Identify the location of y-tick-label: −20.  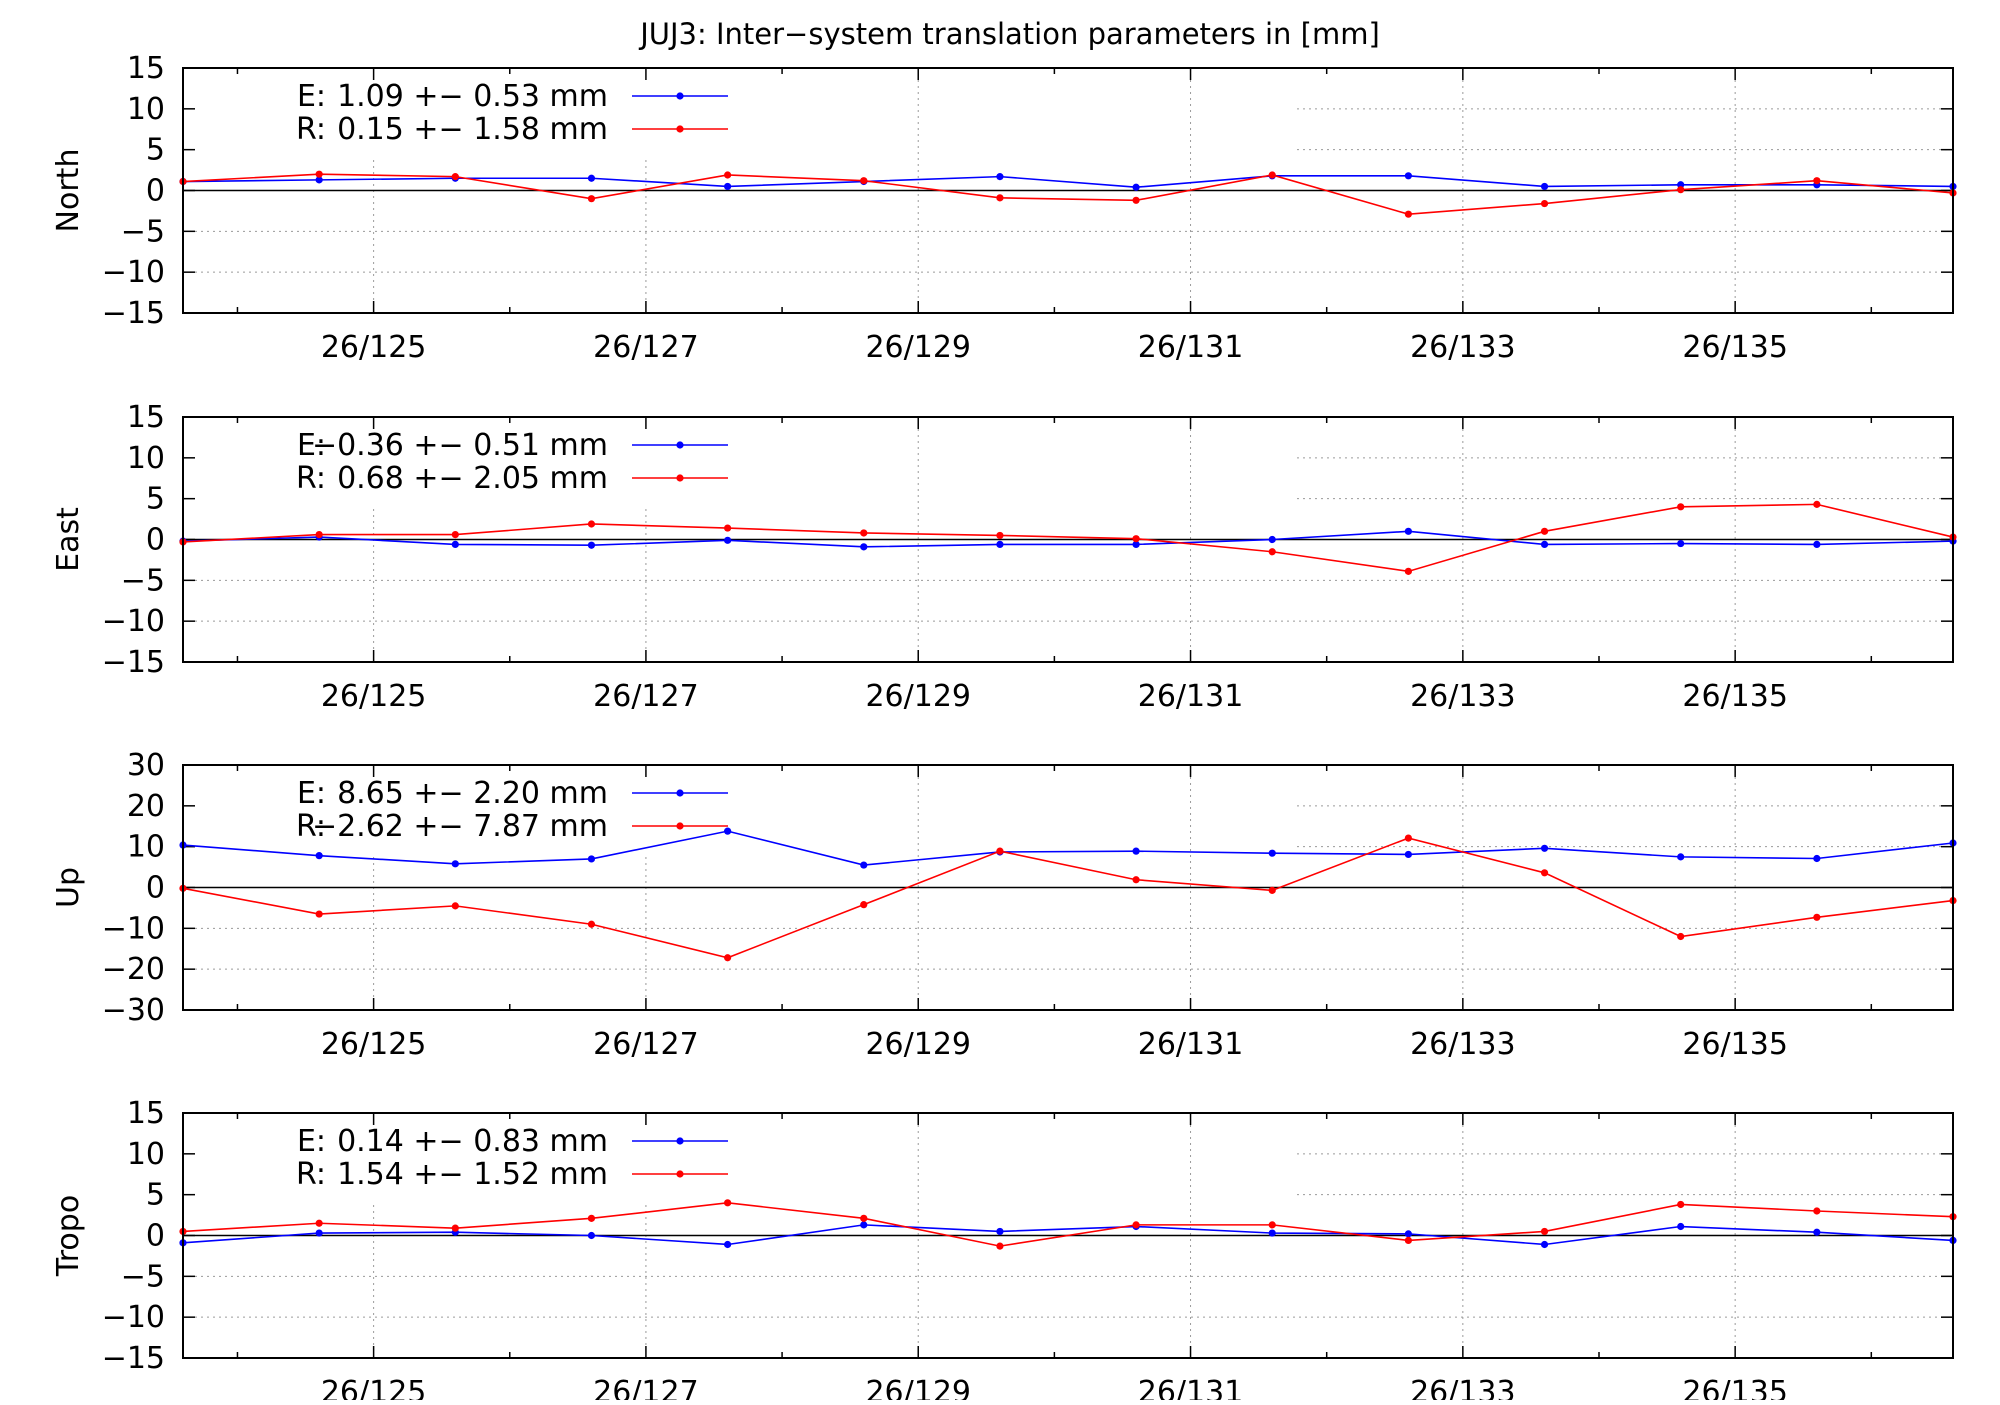
(133, 969).